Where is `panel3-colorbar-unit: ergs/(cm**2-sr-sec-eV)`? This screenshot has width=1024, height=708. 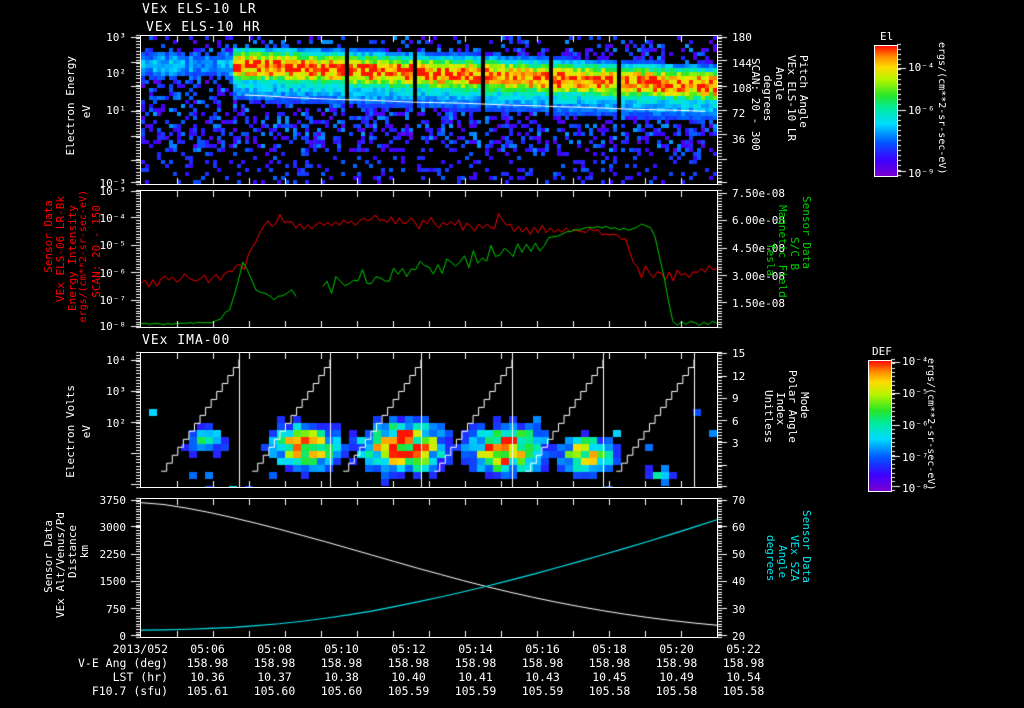 panel3-colorbar-unit: ergs/(cm**2-sr-sec-eV) is located at coordinates (930, 424).